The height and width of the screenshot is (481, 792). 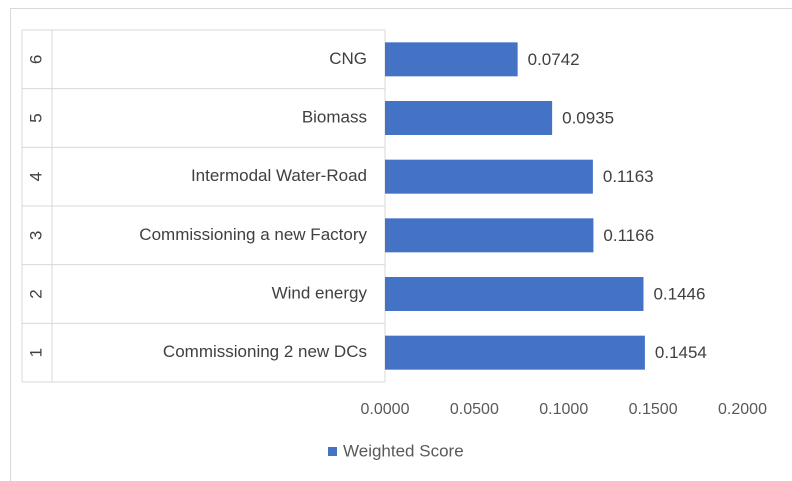 I want to click on x-tick-label: 0.1000, so click(x=563, y=409).